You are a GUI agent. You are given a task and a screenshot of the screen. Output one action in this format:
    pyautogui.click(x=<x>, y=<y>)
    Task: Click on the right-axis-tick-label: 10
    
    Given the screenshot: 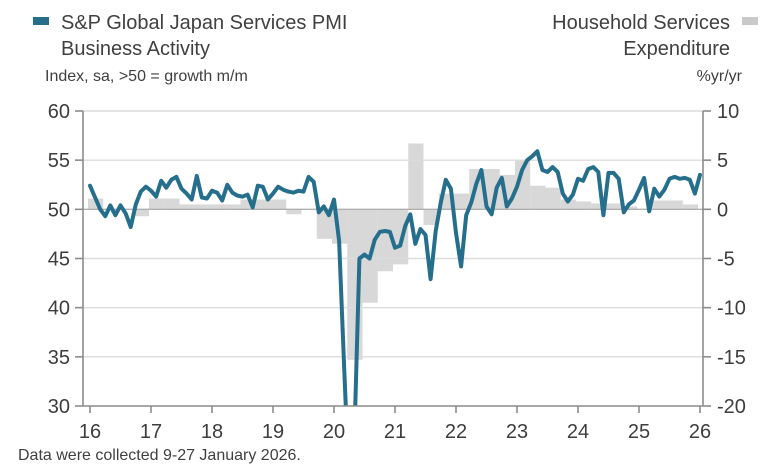 What is the action you would take?
    pyautogui.click(x=728, y=112)
    